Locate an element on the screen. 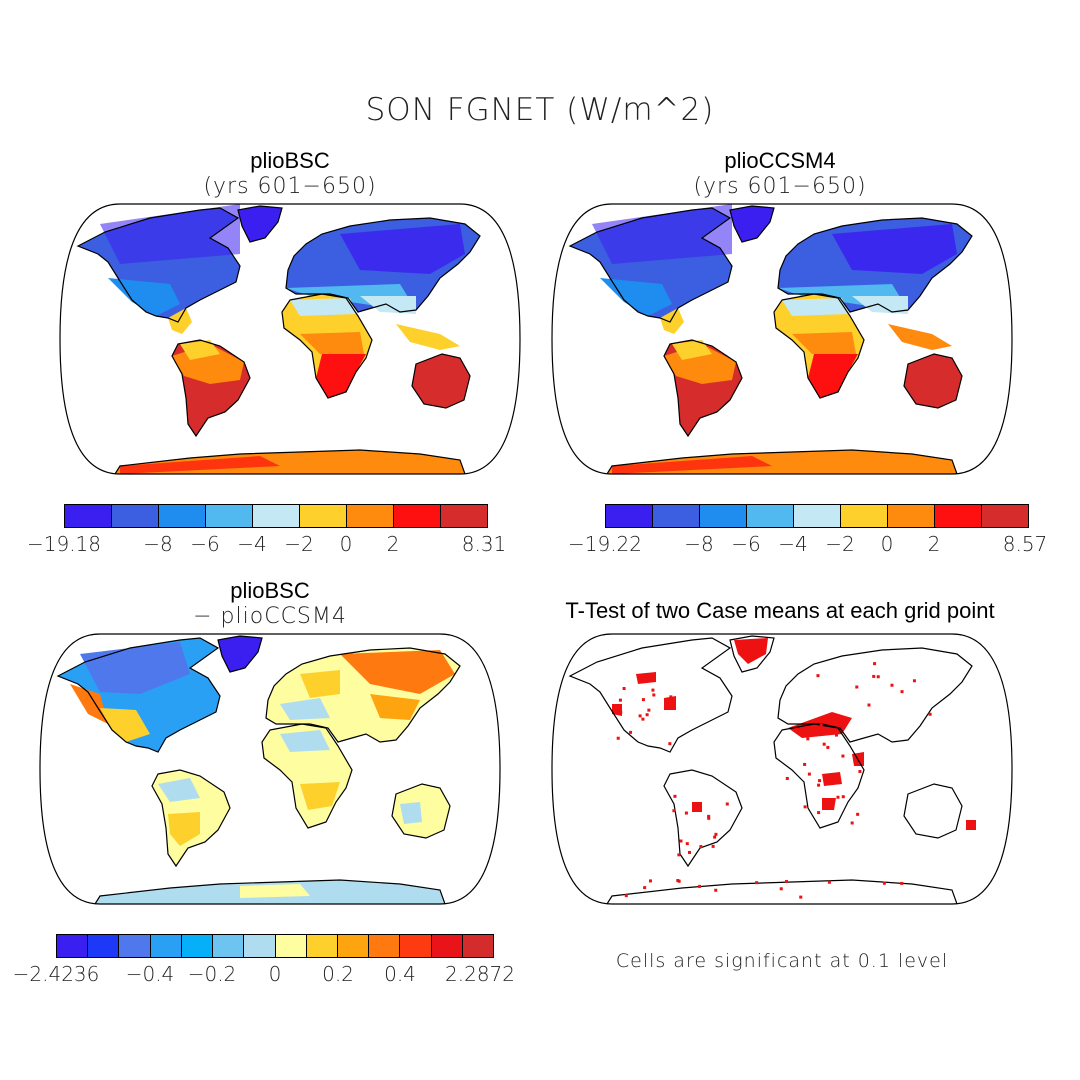 This screenshot has height=1080, width=1080. panel-2-subtitle: (yrs 601−650) is located at coordinates (780, 186).